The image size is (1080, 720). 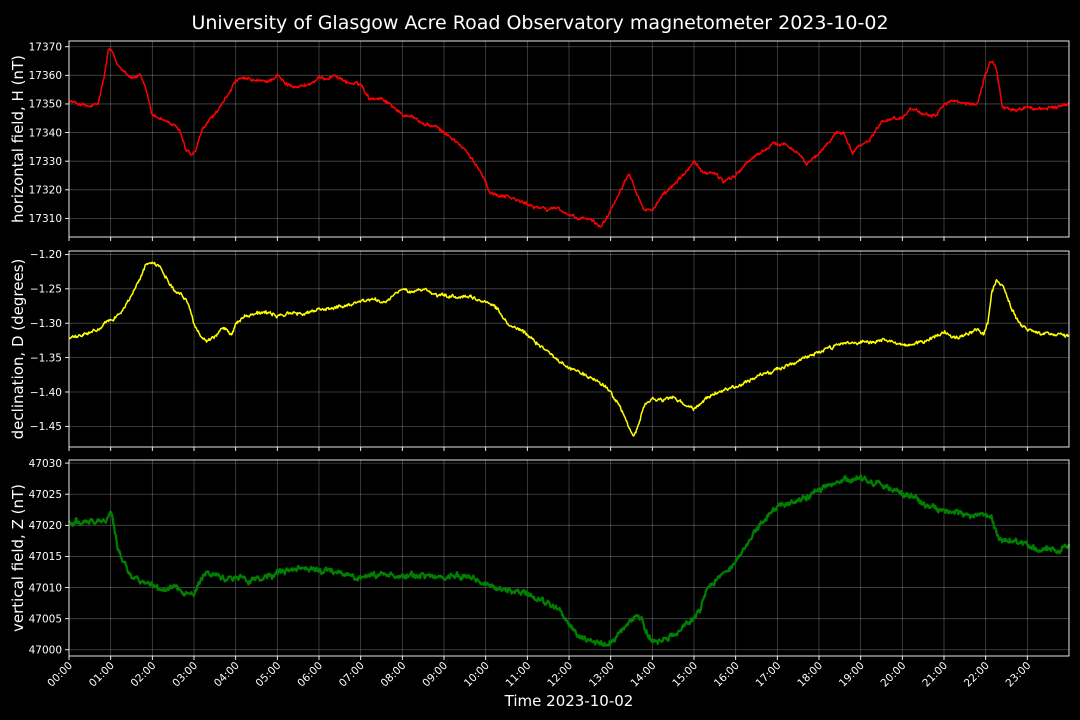 What do you see at coordinates (45, 495) in the screenshot?
I see `y-tick-label-Z-5: 47025` at bounding box center [45, 495].